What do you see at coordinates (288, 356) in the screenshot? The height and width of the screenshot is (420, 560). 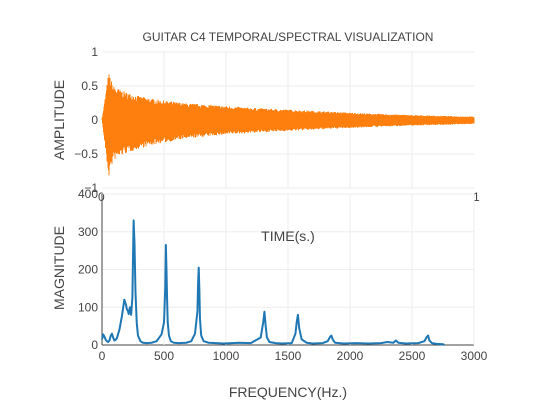 I see `frequency-x-tick-label: 1500` at bounding box center [288, 356].